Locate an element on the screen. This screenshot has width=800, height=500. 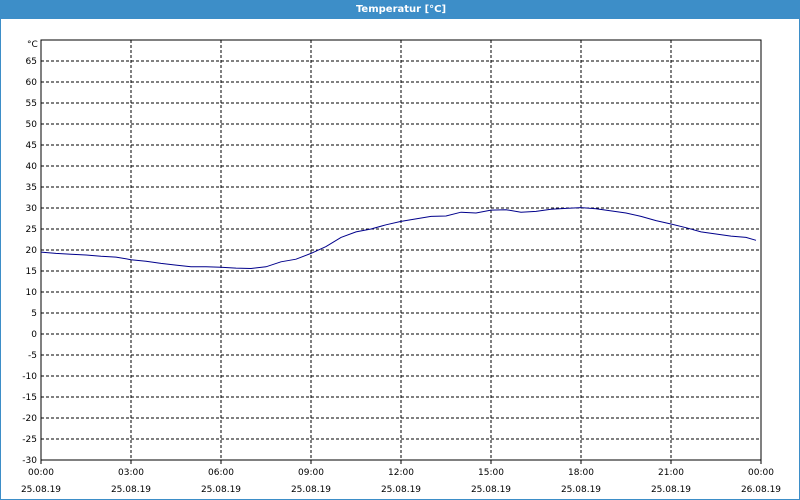
y-tick-label: -20 is located at coordinates (29, 419).